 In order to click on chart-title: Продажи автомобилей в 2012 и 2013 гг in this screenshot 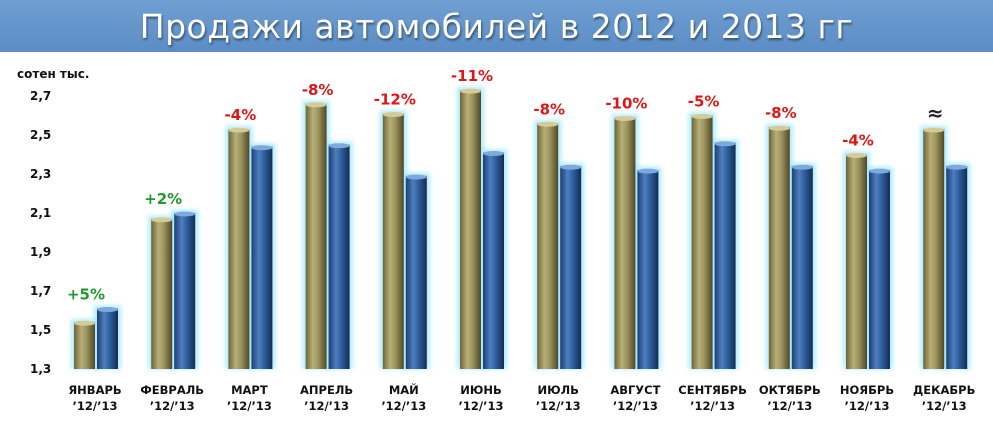, I will do `click(496, 26)`.